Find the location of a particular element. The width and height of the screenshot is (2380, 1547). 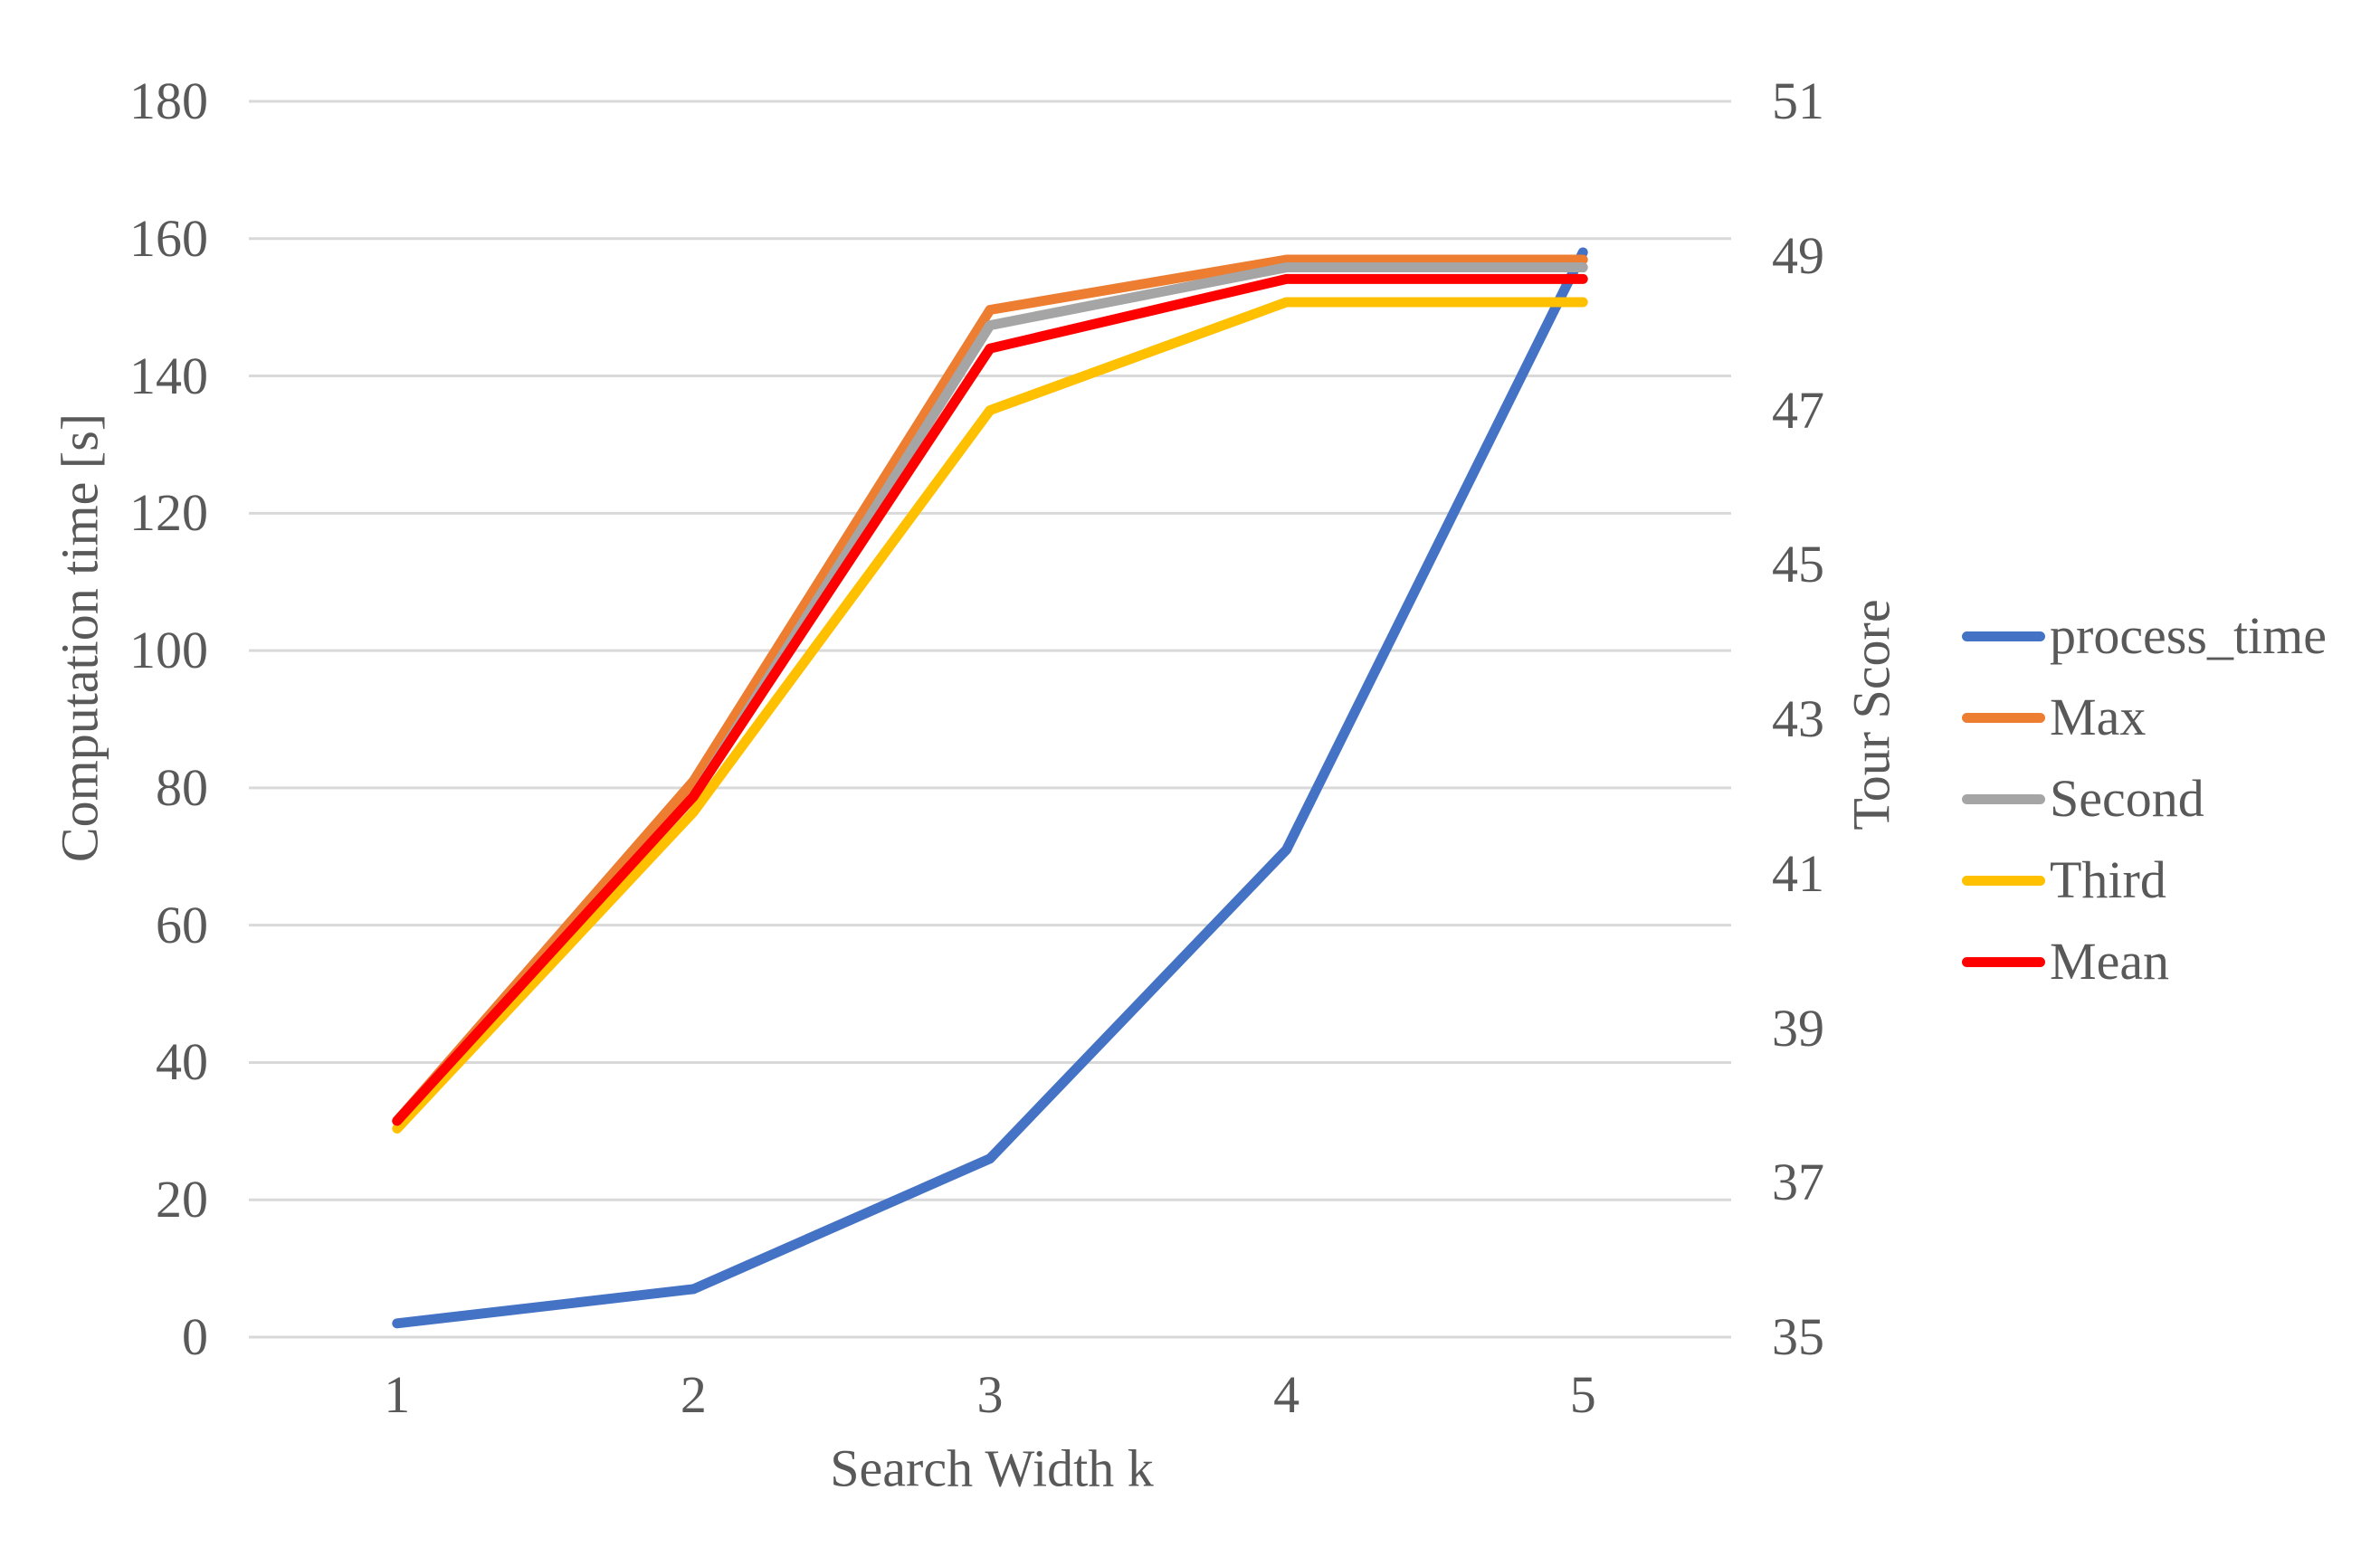

legend-item-max: Max is located at coordinates (2145, 717).